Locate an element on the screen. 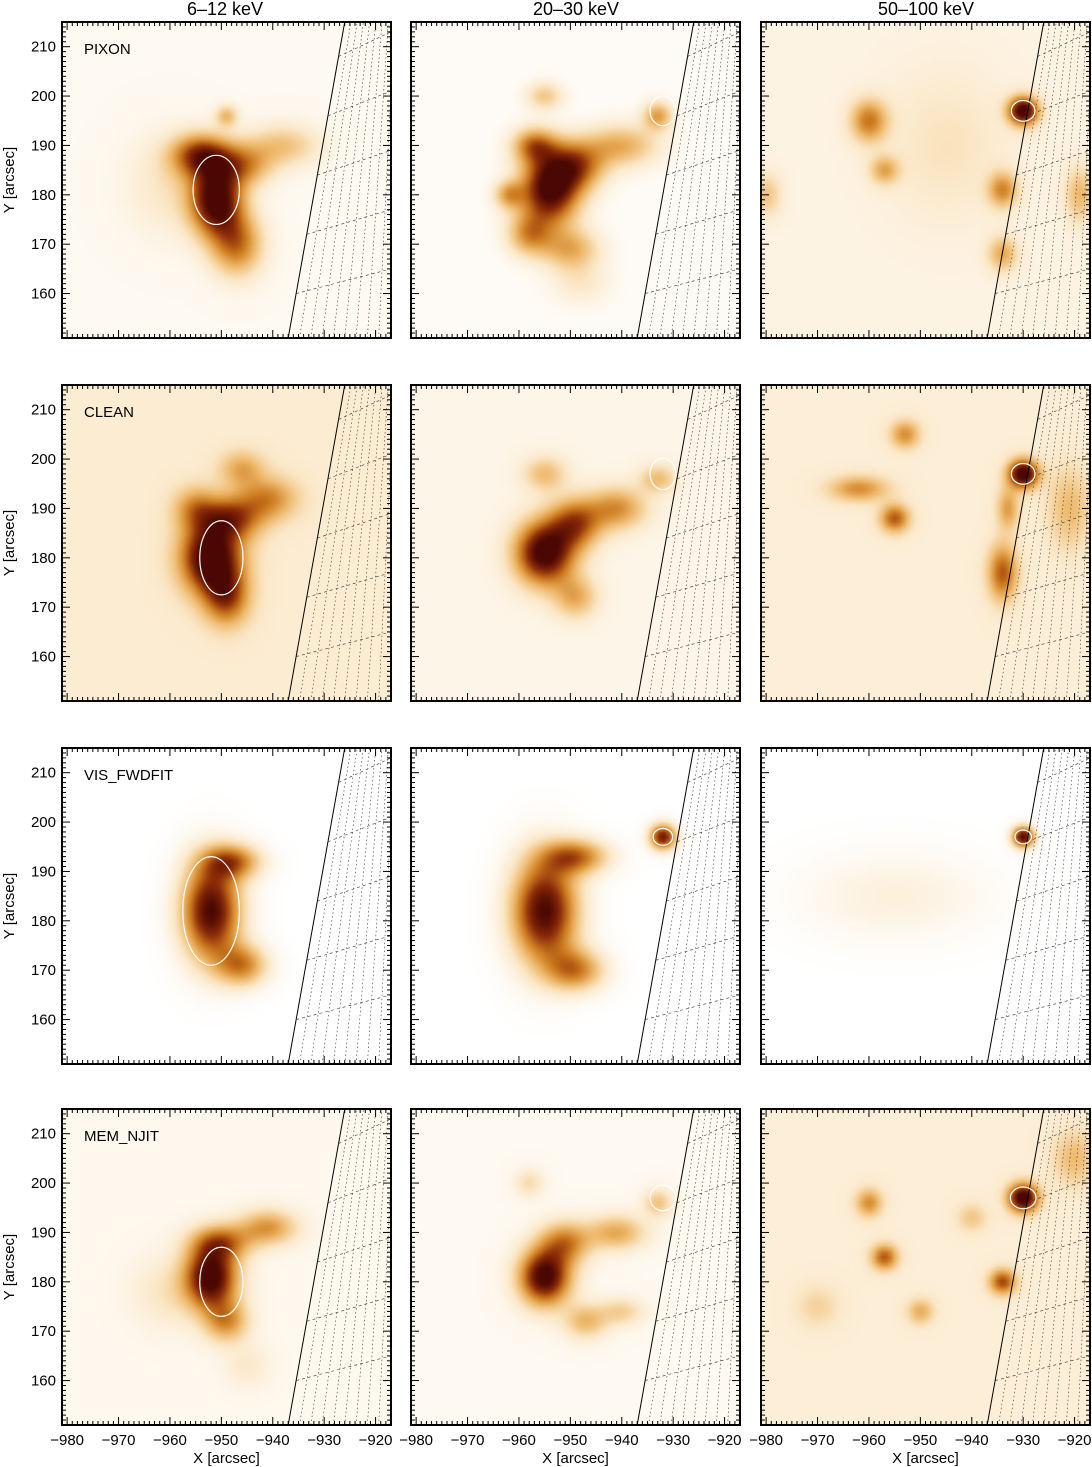  x-axis-label: X [arcsec] is located at coordinates (925, 1458).